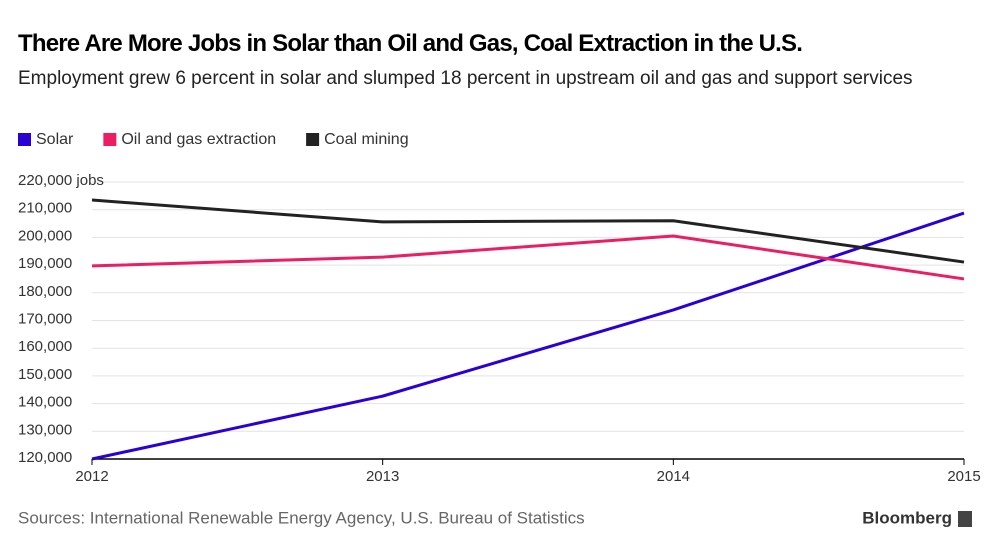 This screenshot has width=1000, height=555. I want to click on legend-label: Coal mining, so click(366, 139).